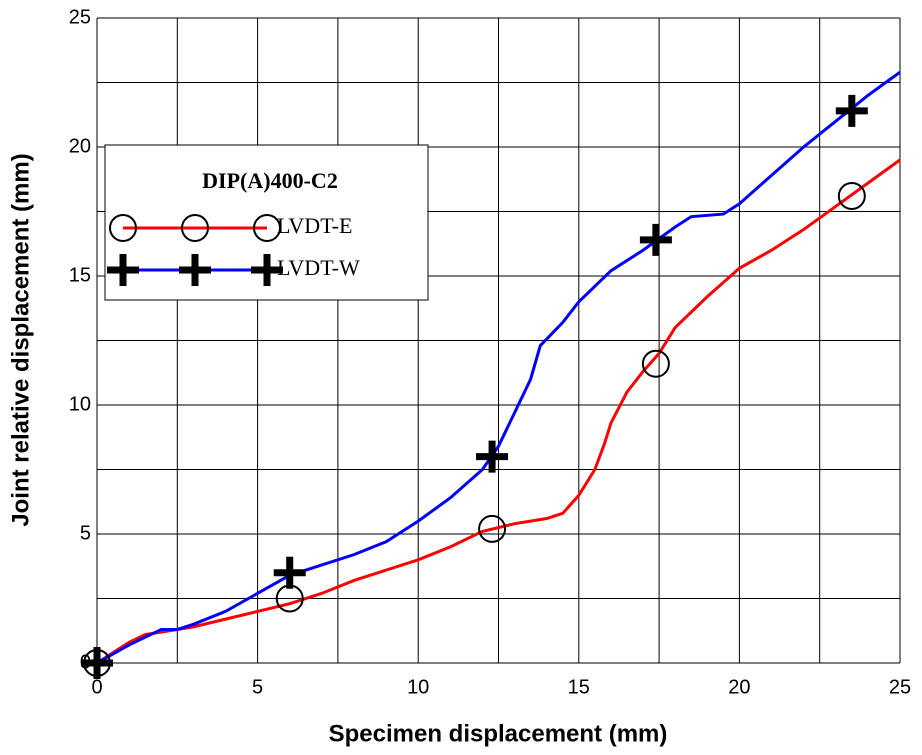 The width and height of the screenshot is (922, 755). I want to click on x-tick-label: 15, so click(579, 687).